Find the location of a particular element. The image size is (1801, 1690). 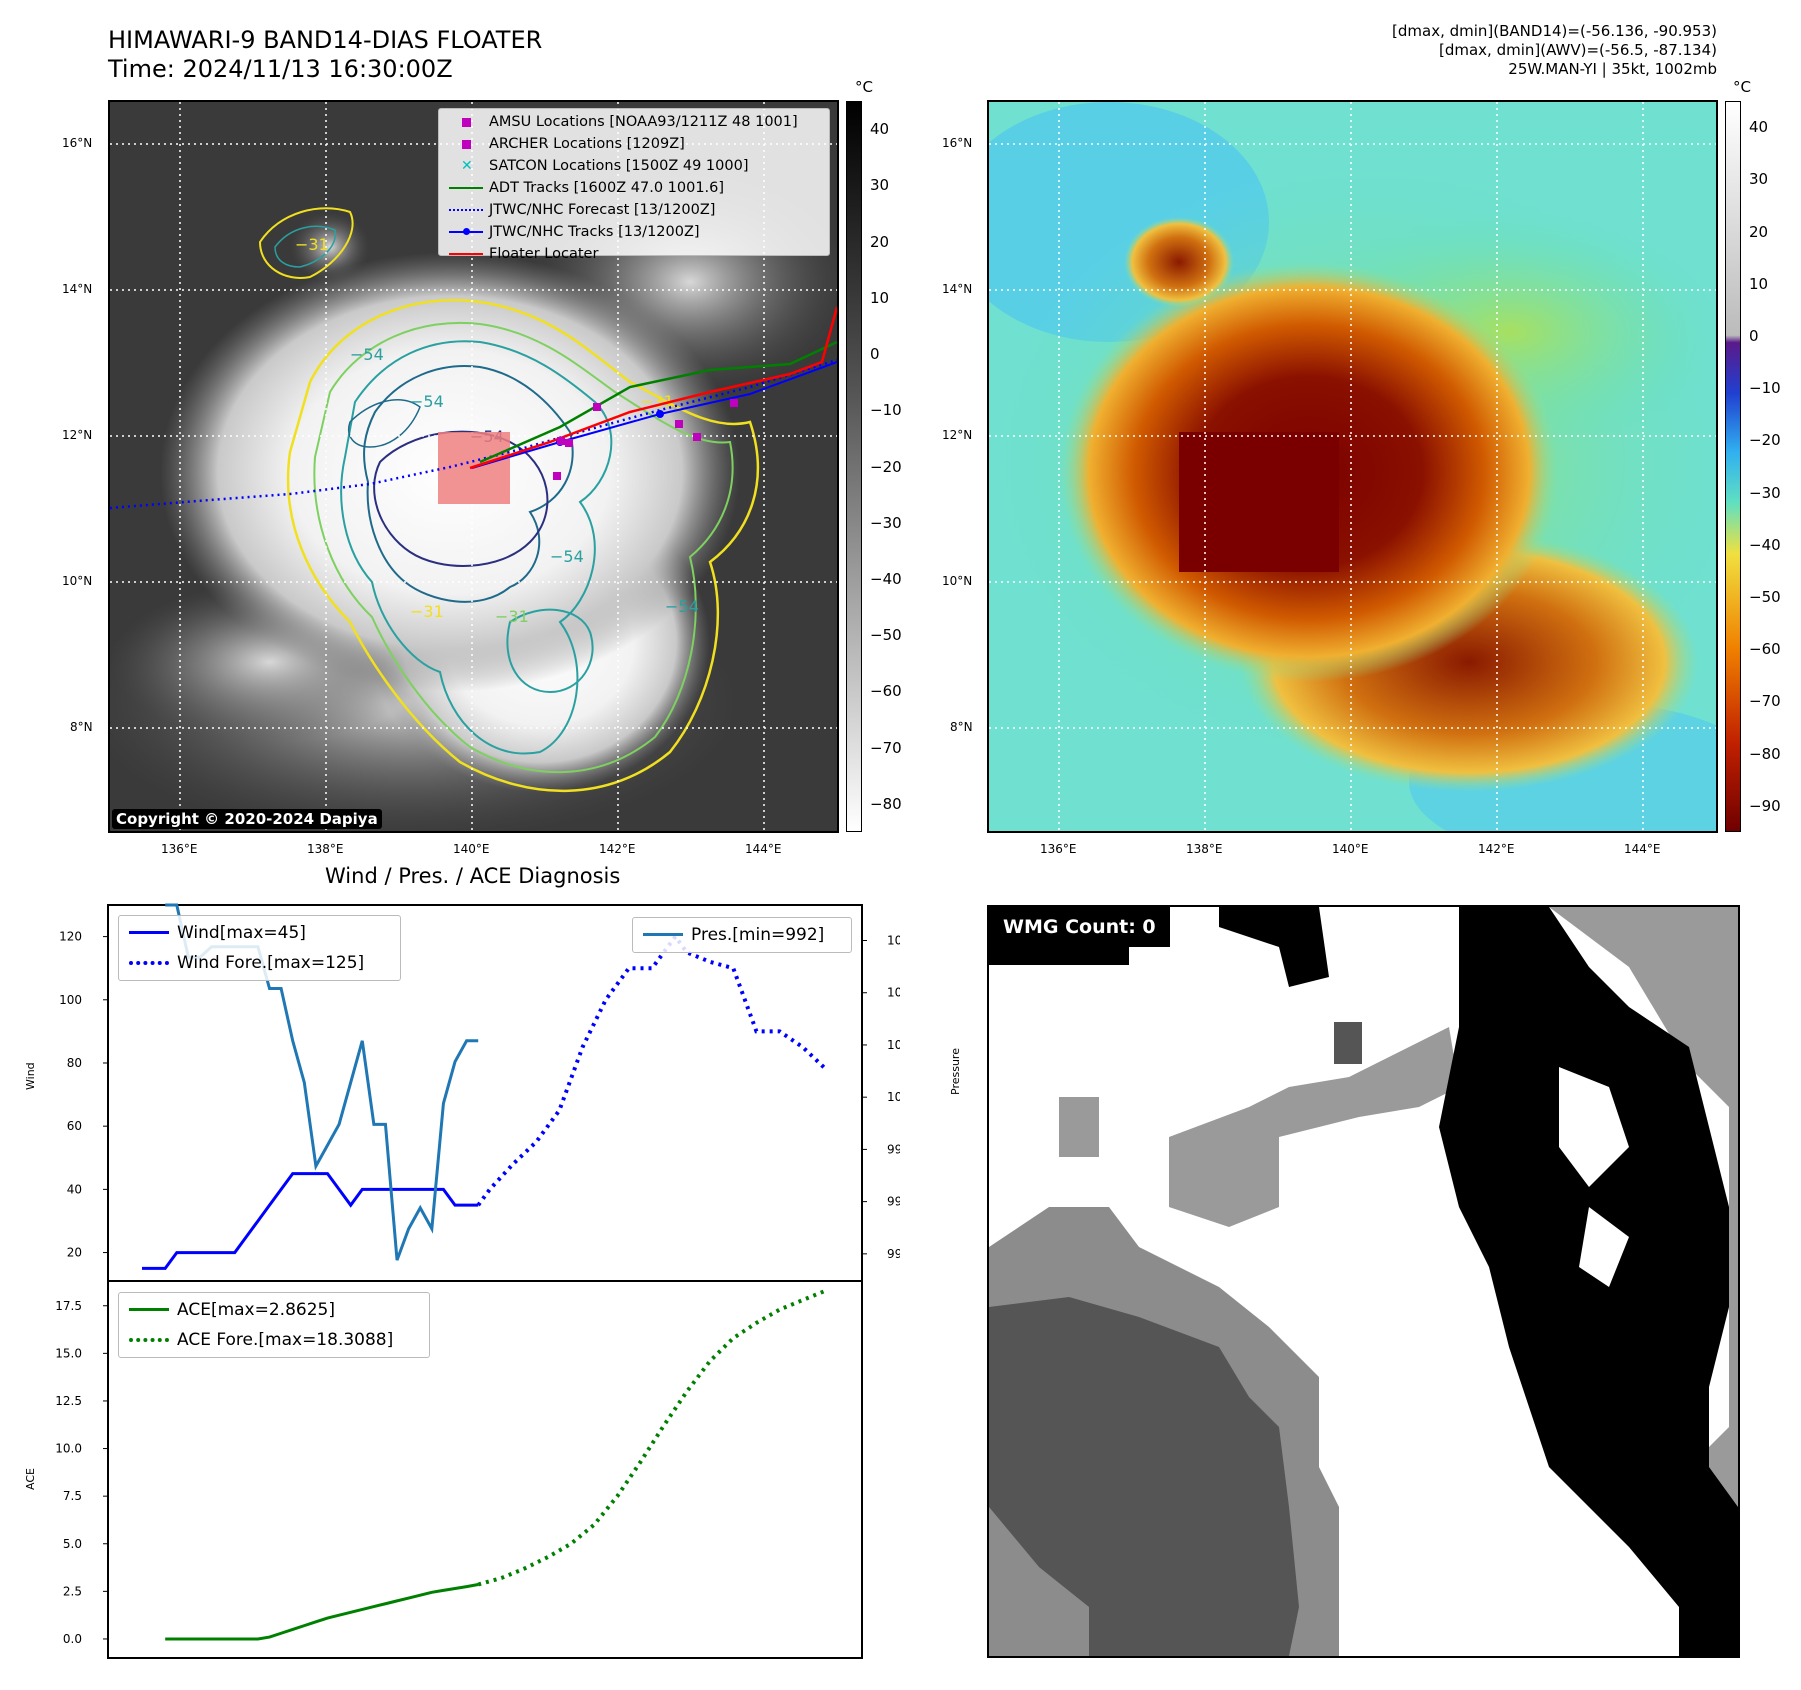

pressure-tick-label: 1002.5 is located at coordinates (893, 1045).